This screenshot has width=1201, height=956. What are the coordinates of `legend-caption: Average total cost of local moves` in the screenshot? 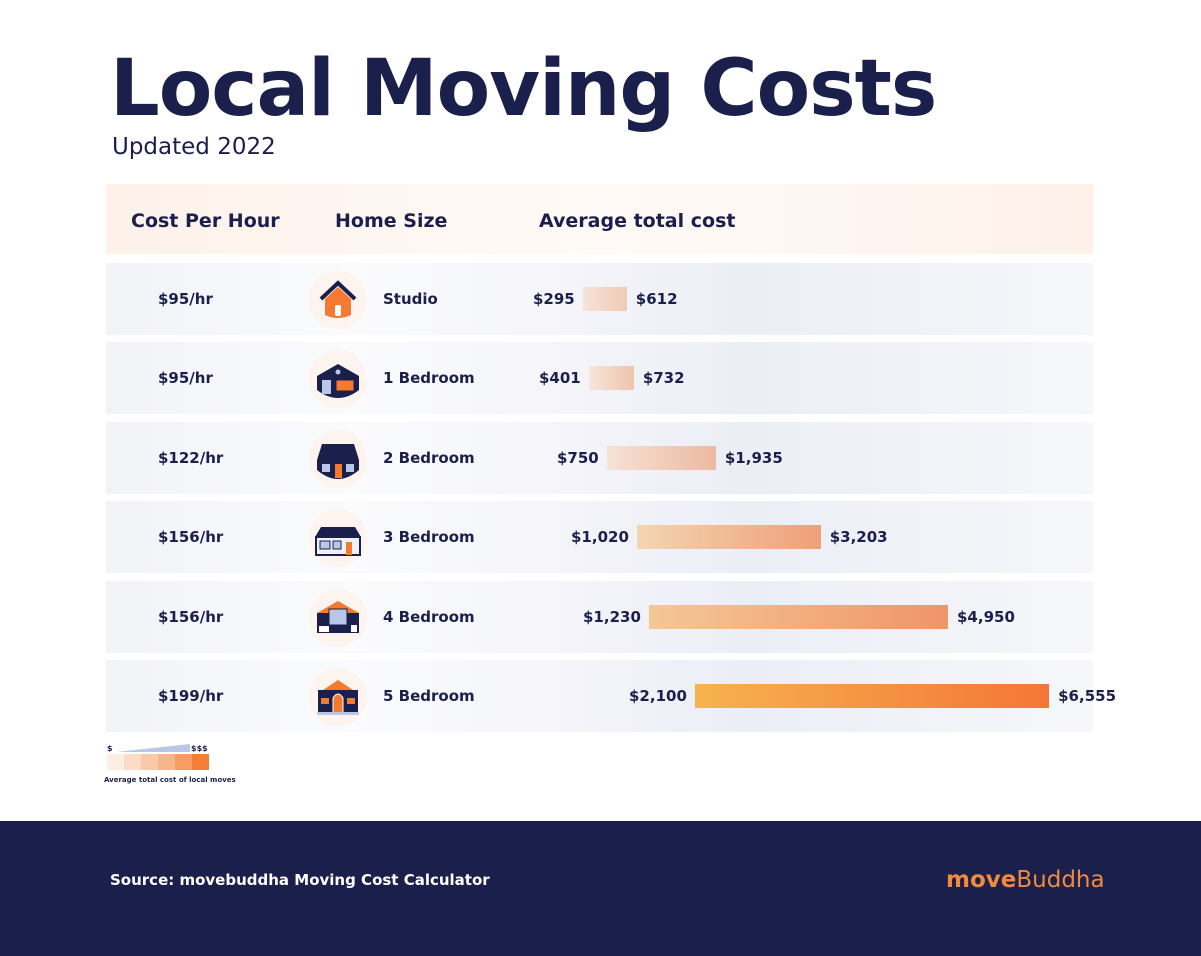 It's located at (170, 780).